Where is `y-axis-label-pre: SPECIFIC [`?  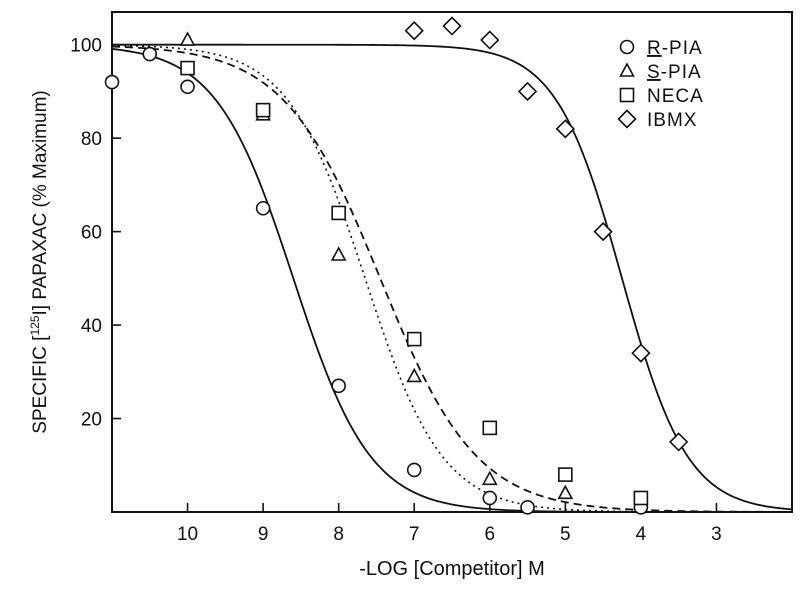 y-axis-label-pre: SPECIFIC [ is located at coordinates (40, 384).